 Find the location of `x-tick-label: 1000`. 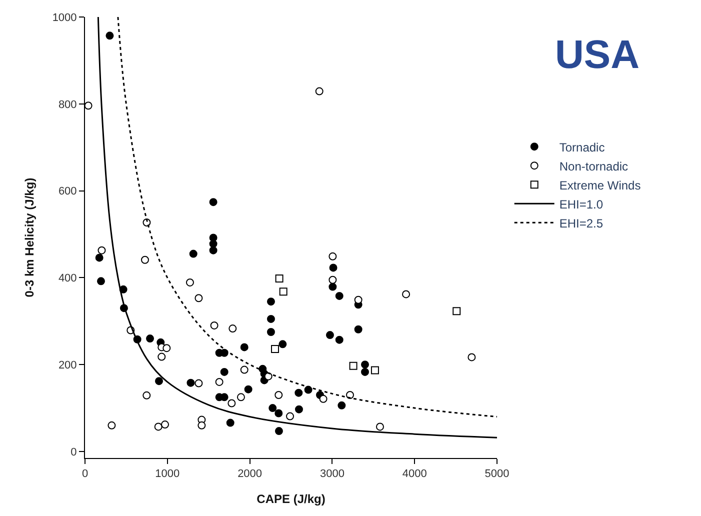

x-tick-label: 1000 is located at coordinates (167, 474).